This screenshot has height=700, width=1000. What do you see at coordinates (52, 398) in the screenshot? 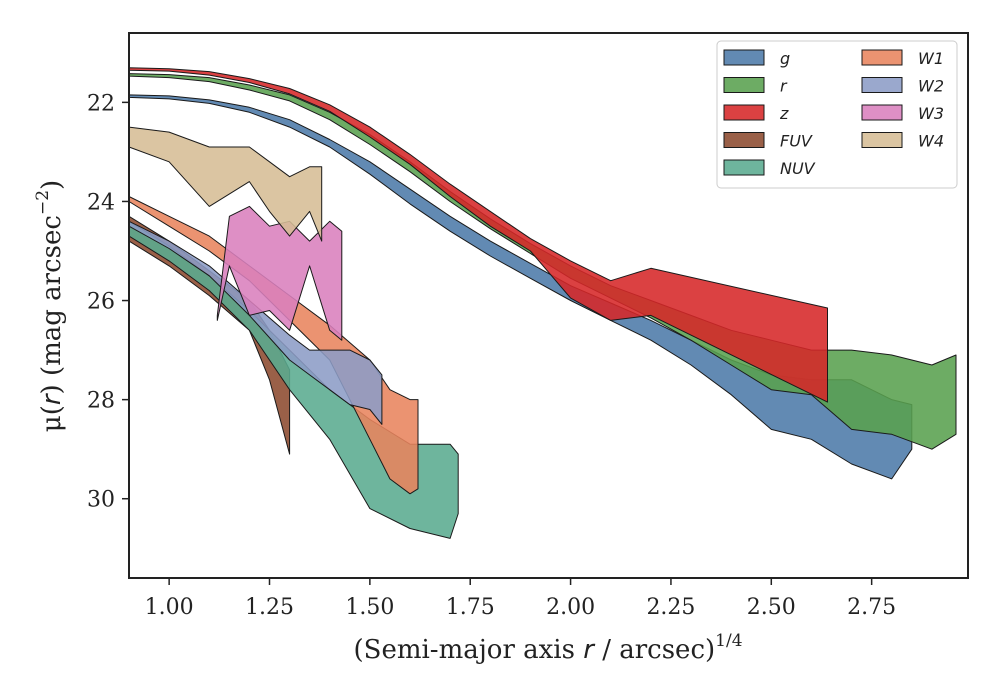
I see `y-axis-title-var: r` at bounding box center [52, 398].